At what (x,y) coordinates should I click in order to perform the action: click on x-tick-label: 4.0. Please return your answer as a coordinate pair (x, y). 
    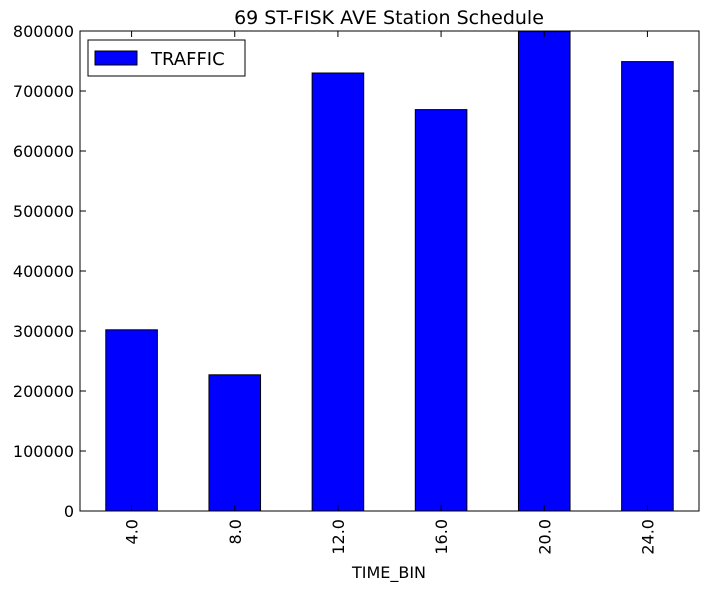
    Looking at the image, I should click on (132, 531).